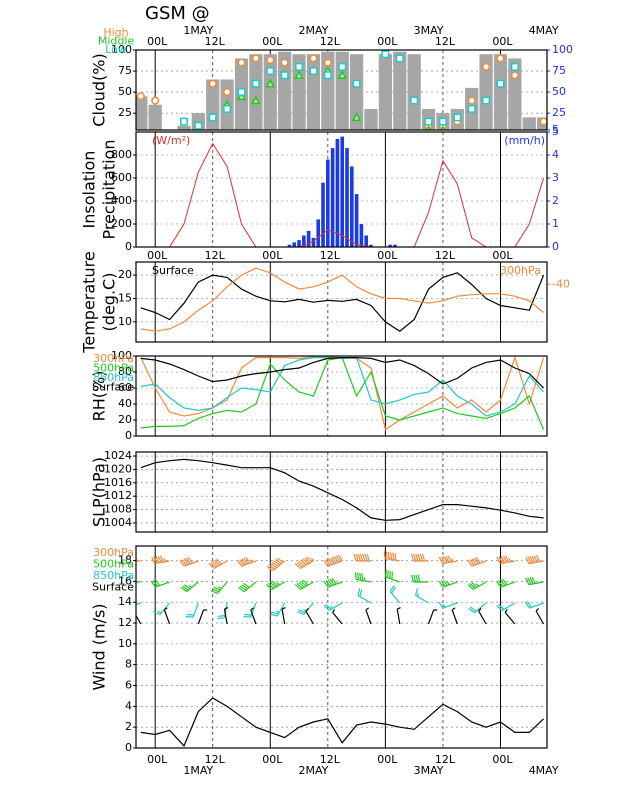 Image resolution: width=618 pixels, height=800 pixels. Describe the element at coordinates (555, 223) in the screenshot. I see `y2-tick-label: 1` at that location.